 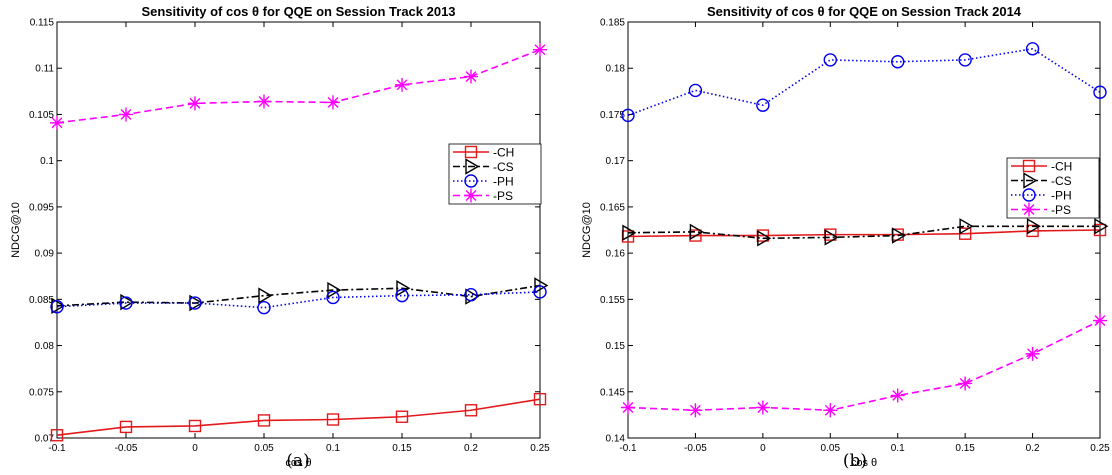 What do you see at coordinates (616, 69) in the screenshot?
I see `y-tick-label: 0.18` at bounding box center [616, 69].